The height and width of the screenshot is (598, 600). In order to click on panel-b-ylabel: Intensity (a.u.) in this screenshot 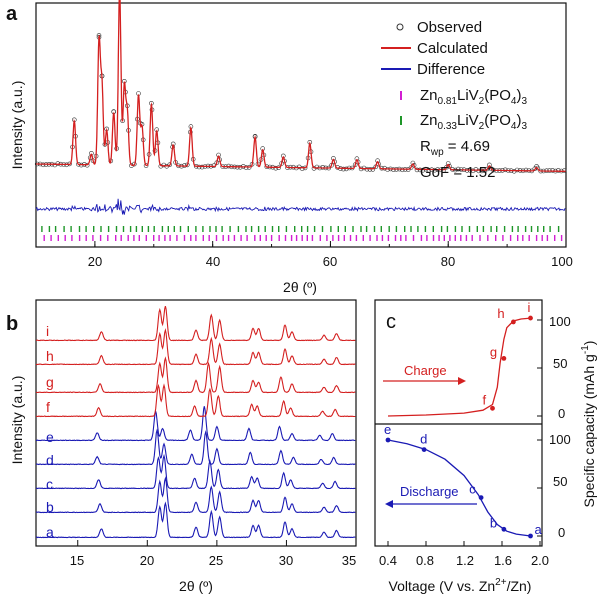, I will do `click(17, 420)`.